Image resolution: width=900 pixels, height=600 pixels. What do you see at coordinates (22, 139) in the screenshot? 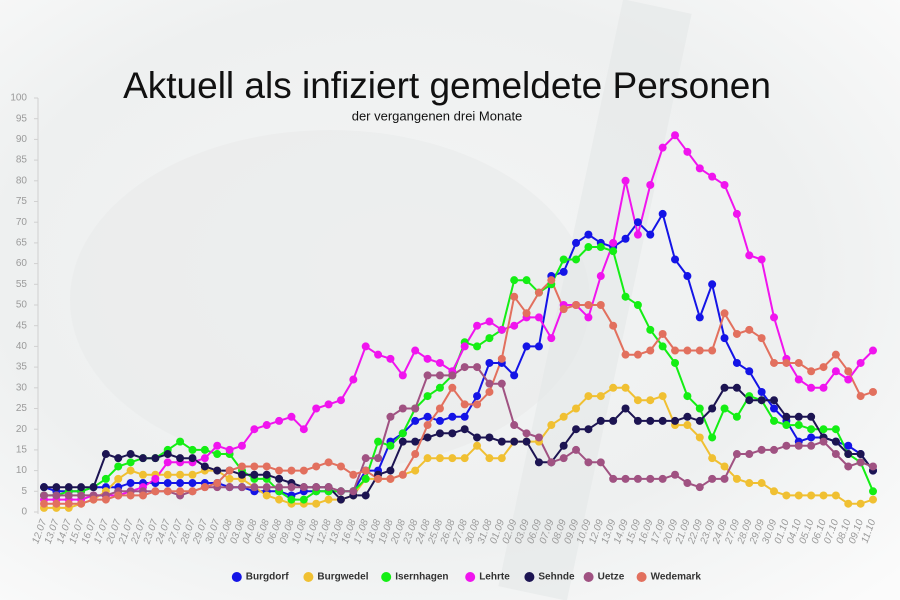
I see `y-tick-label: 90` at bounding box center [22, 139].